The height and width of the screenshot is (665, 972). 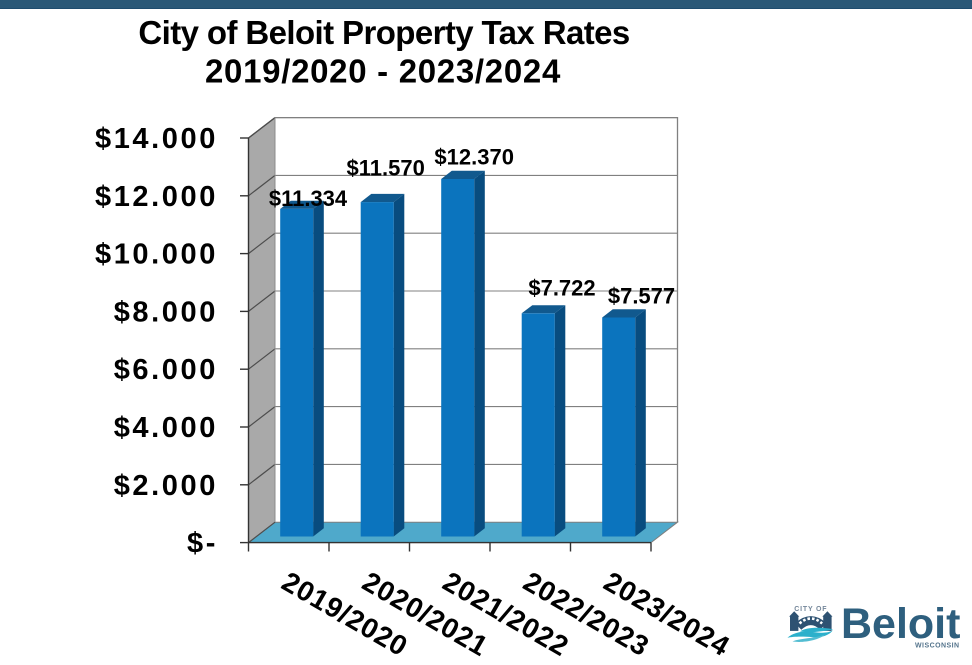 What do you see at coordinates (386, 168) in the screenshot?
I see `svg-text: $11.570` at bounding box center [386, 168].